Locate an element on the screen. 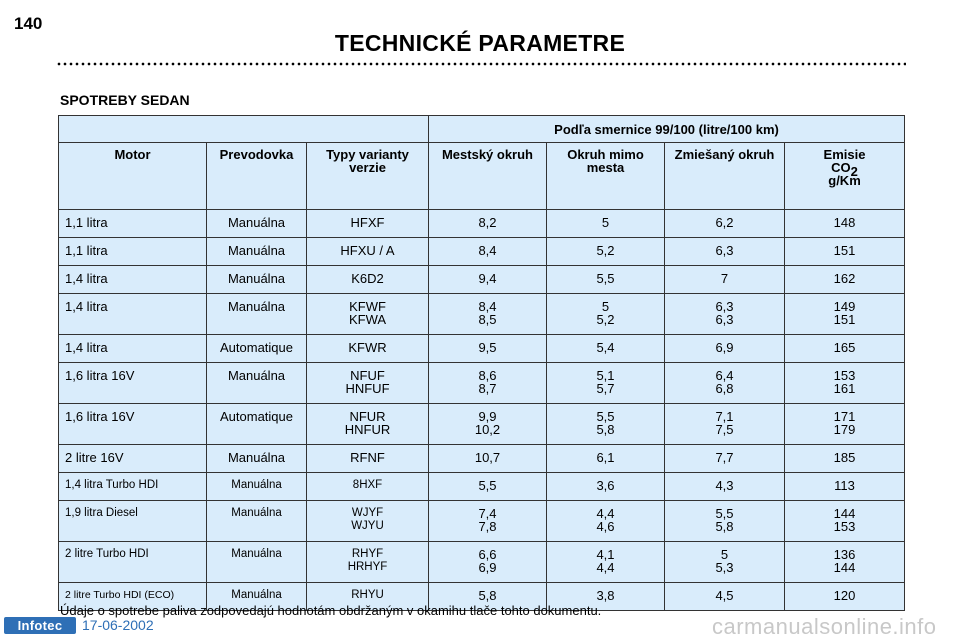 The image size is (960, 640). cell-value: 4,5 is located at coordinates (724, 595).